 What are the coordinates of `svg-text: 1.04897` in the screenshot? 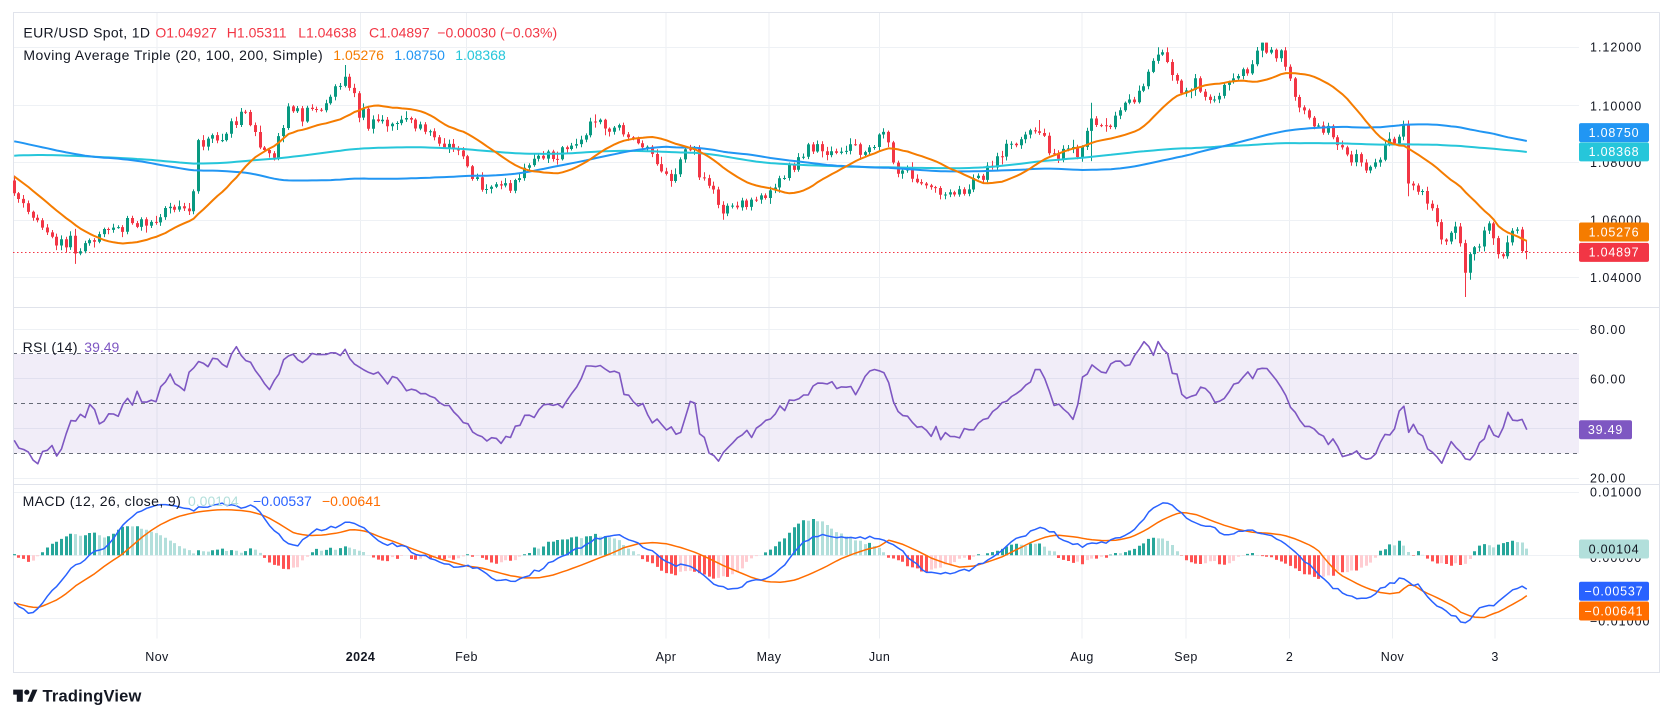 It's located at (1614, 253).